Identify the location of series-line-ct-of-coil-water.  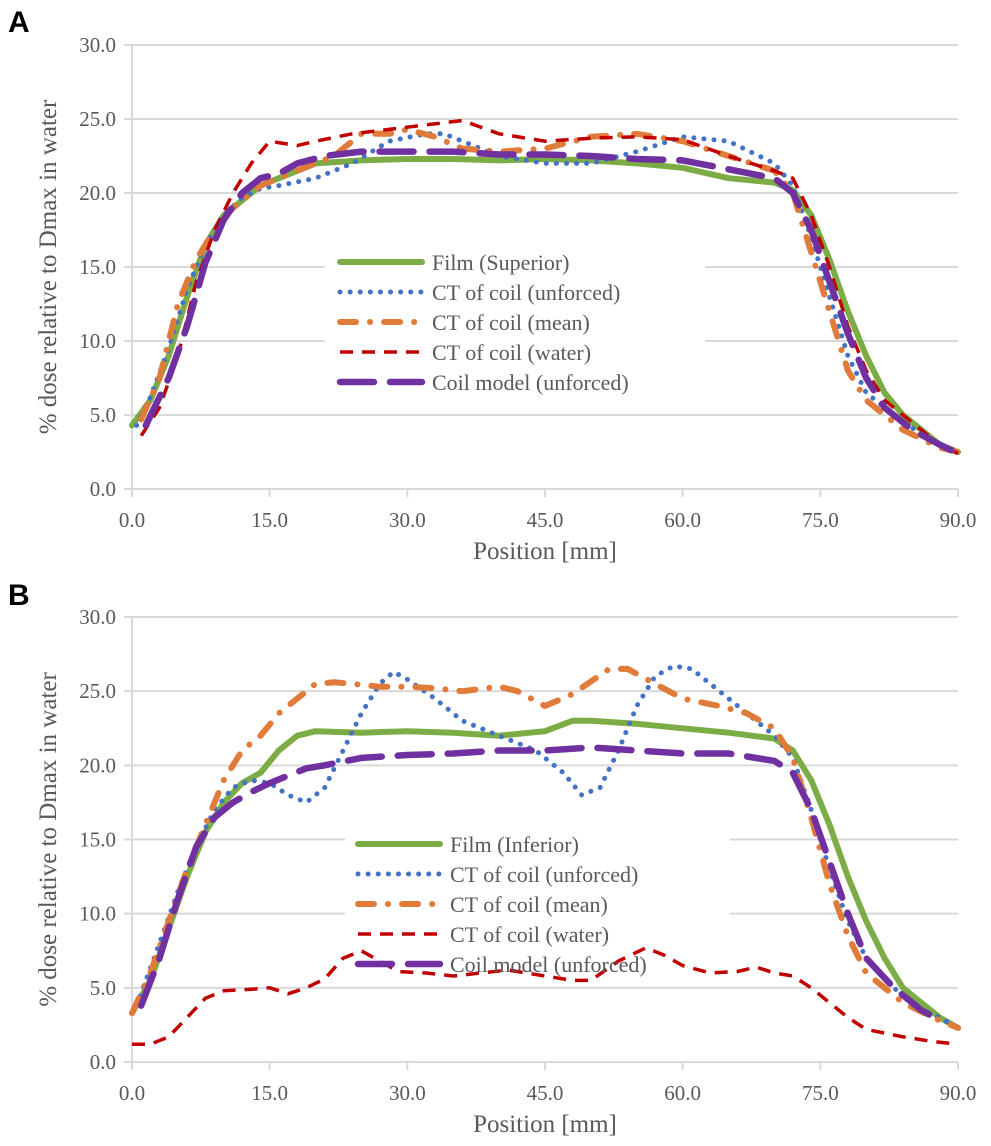
(545, 996).